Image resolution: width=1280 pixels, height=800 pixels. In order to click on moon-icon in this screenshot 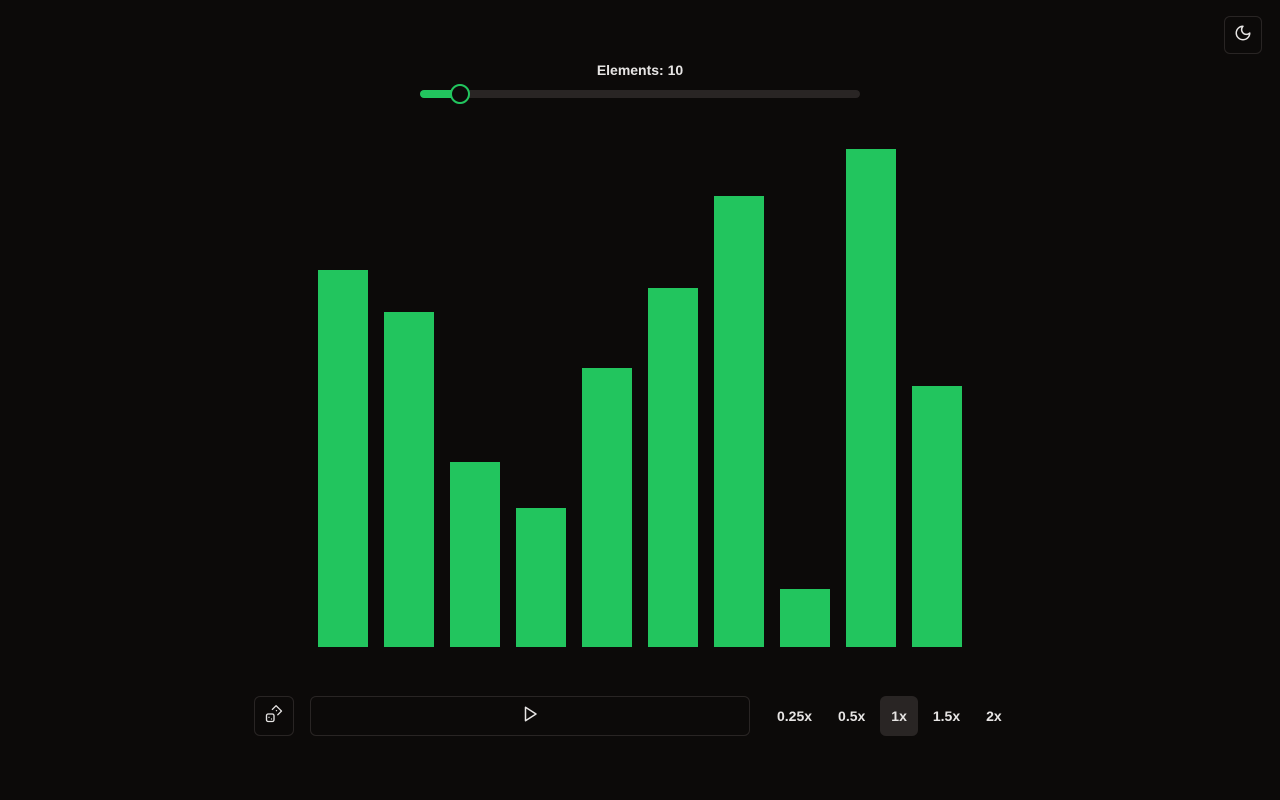, I will do `click(1243, 35)`.